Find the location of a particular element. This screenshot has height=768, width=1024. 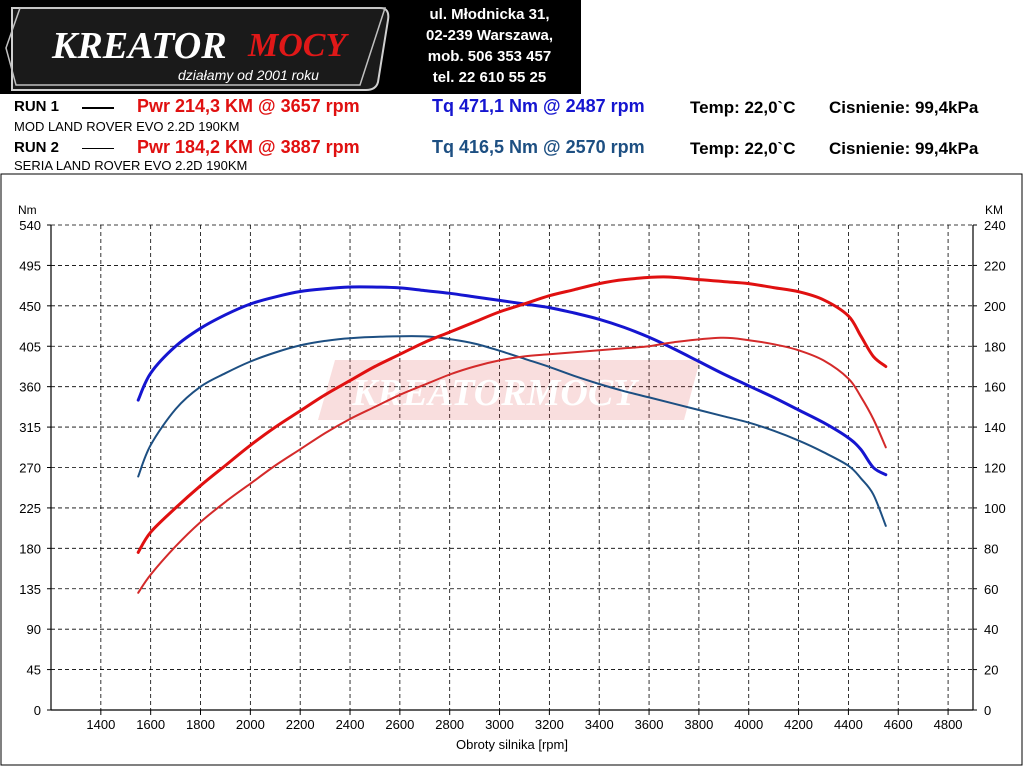

y-right-tick-label: 240 is located at coordinates (995, 225).